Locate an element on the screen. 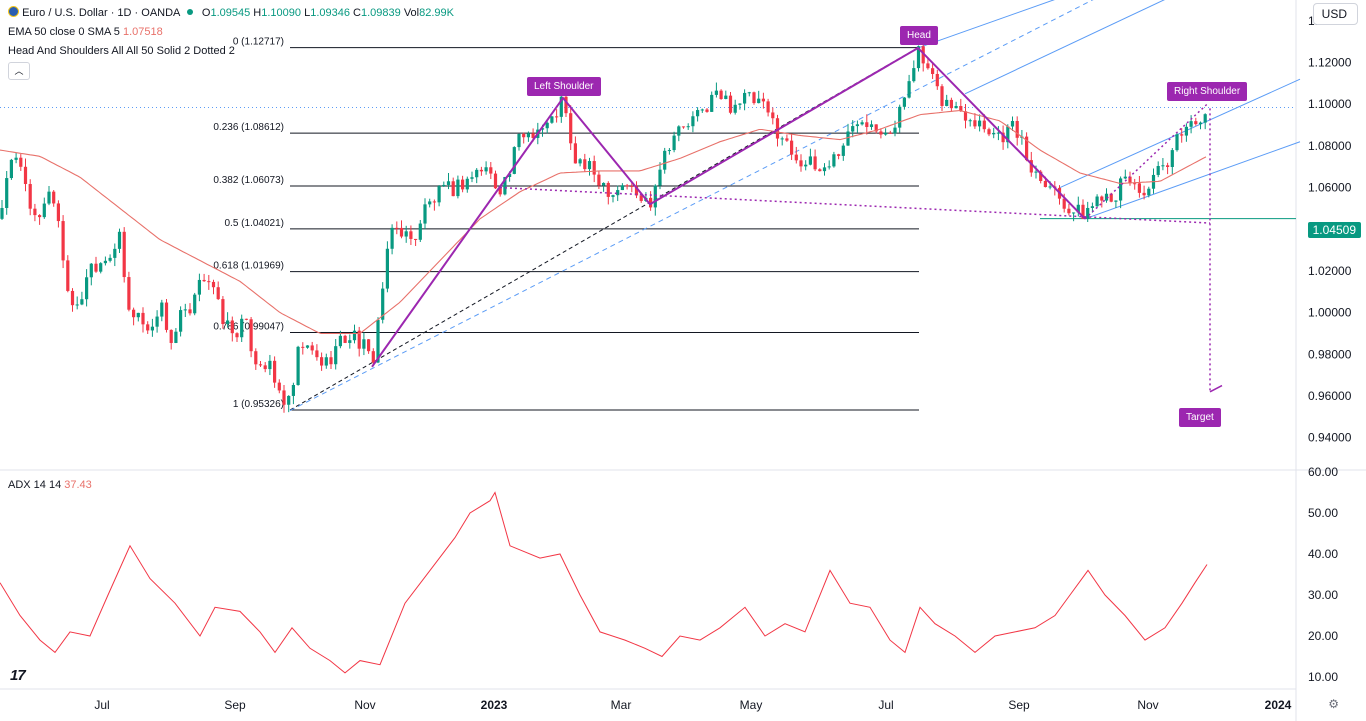  price-tick-label: 1.06000 is located at coordinates (1330, 188).